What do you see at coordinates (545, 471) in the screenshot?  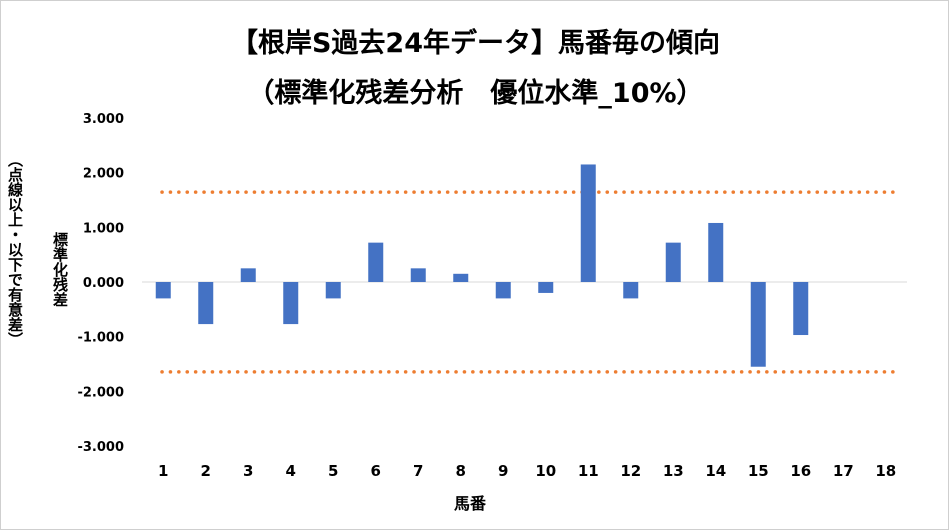 I see `x-tick-label: 10` at bounding box center [545, 471].